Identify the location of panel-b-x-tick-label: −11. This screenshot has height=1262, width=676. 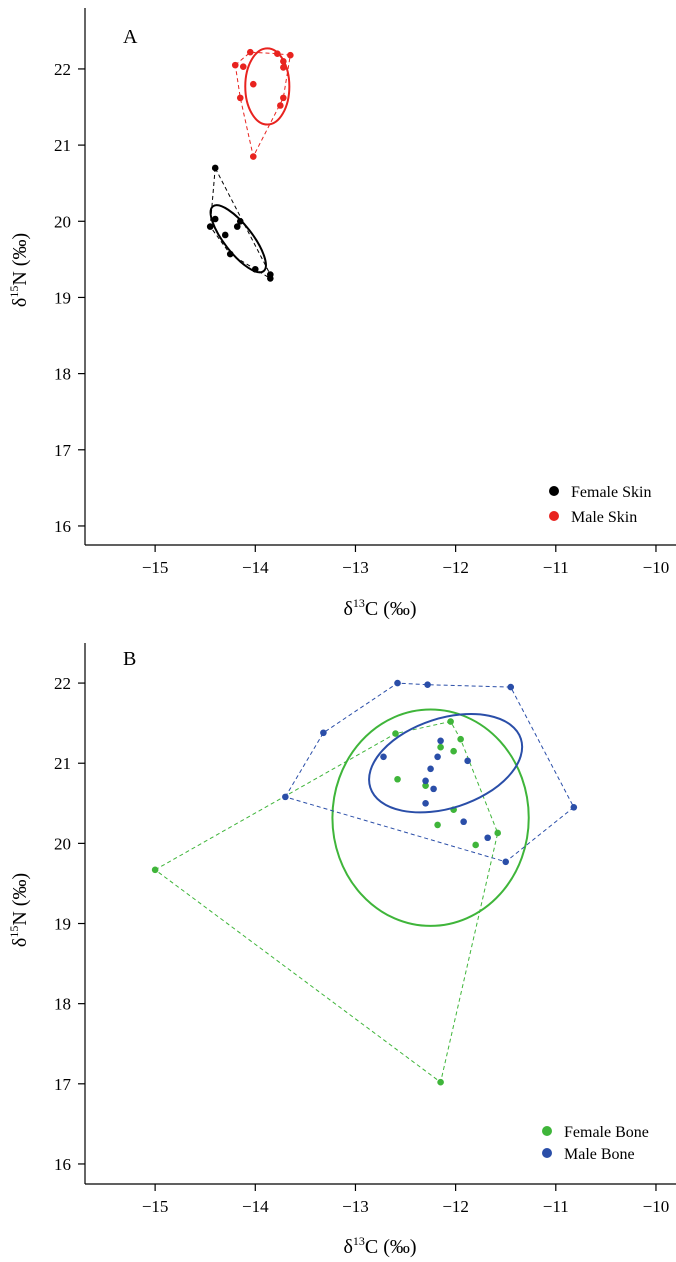
(556, 1206).